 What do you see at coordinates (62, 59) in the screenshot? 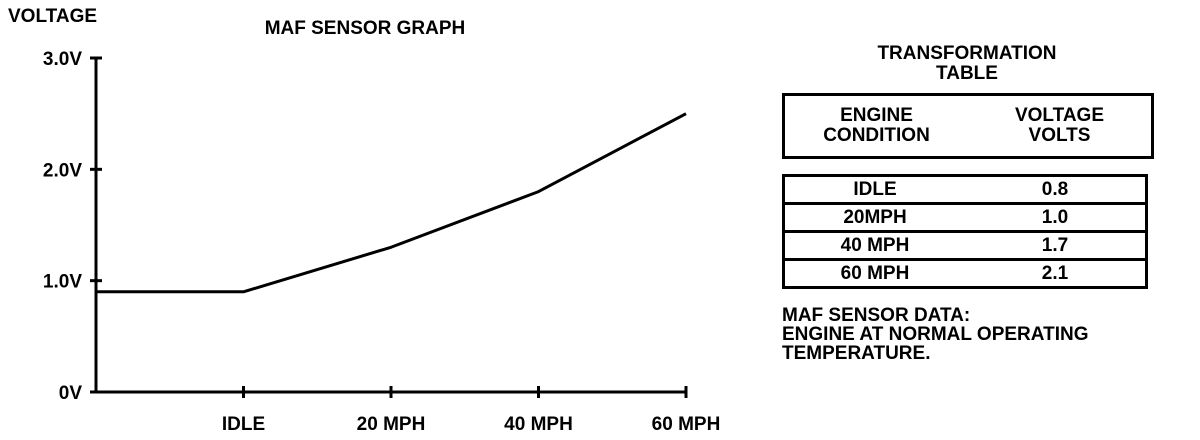
I see `y-tick-label: 3.0V` at bounding box center [62, 59].